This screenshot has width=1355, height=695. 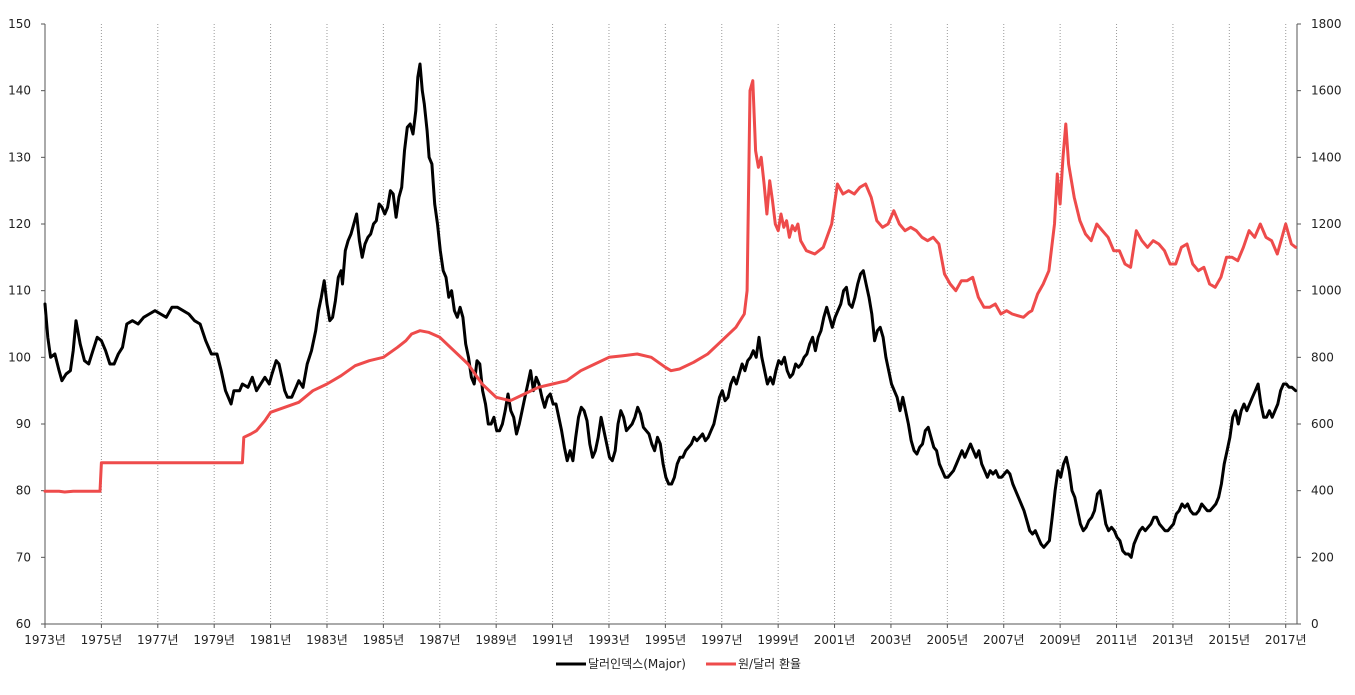 What do you see at coordinates (666, 640) in the screenshot?
I see `x-tick-label: 1995년` at bounding box center [666, 640].